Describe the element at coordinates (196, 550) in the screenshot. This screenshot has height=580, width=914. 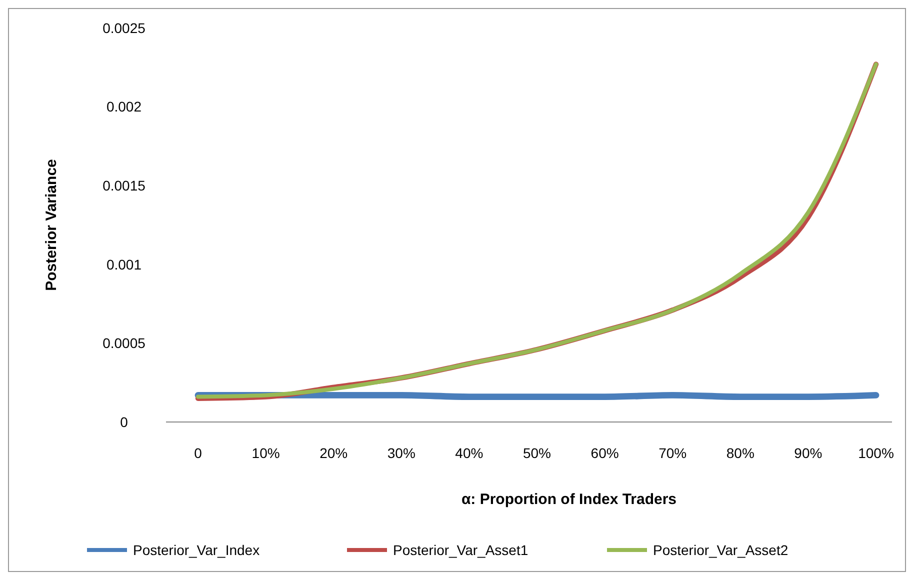
I see `legend-label: Posterior_Var_Index` at that location.